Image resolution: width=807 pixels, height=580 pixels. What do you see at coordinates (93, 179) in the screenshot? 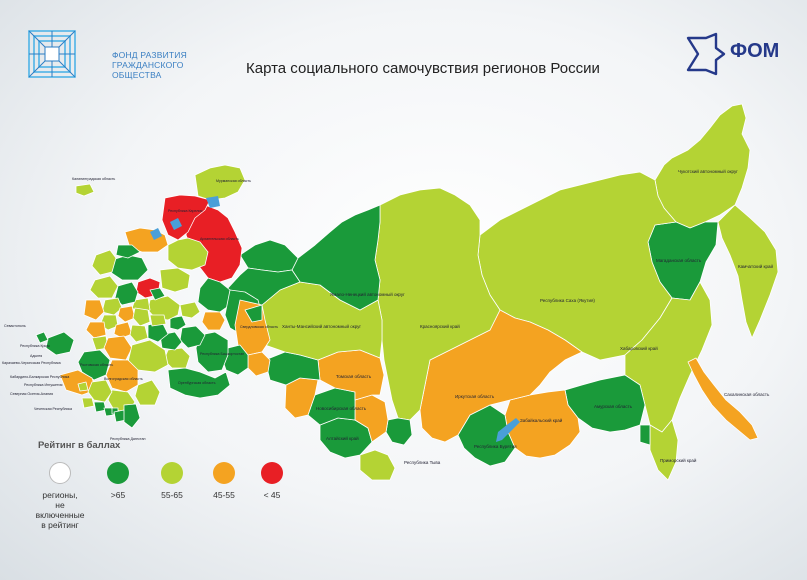
I see `label-kaliningrad: Калининградская область` at bounding box center [93, 179].